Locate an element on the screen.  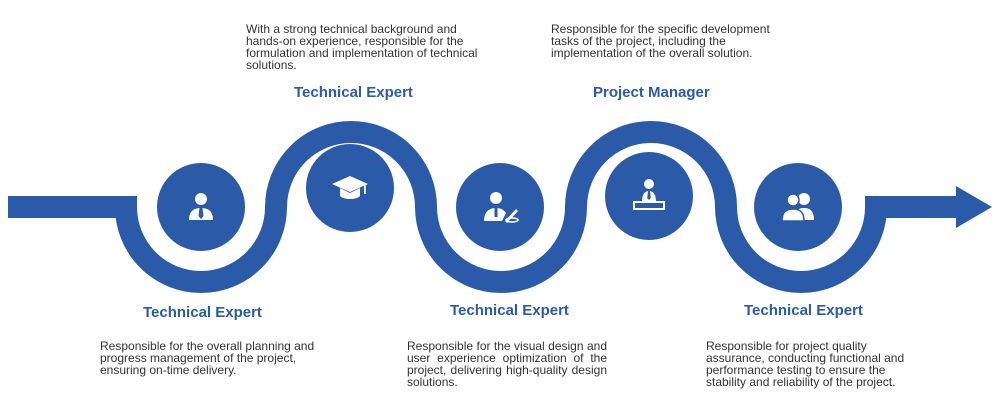
step-1-title: Technical Expert is located at coordinates (202, 312).